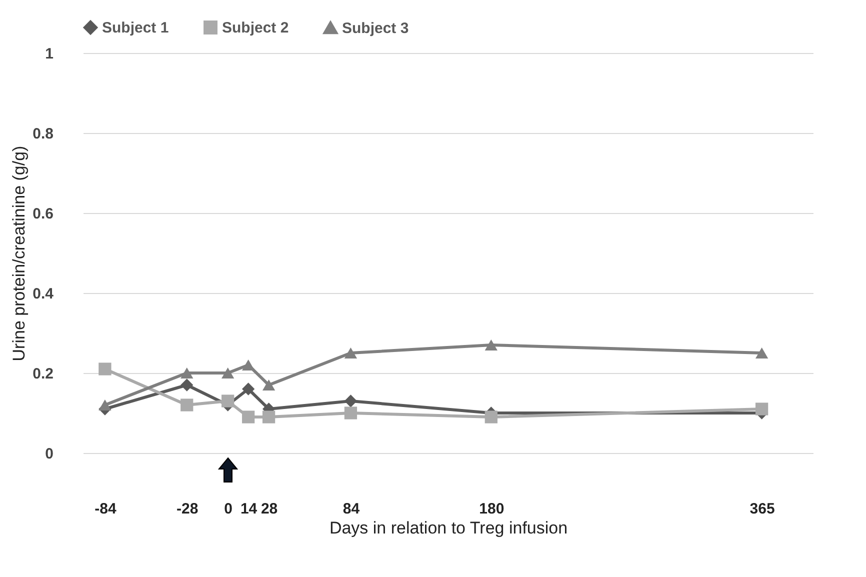 The image size is (866, 577). I want to click on y-tick-label: 0.4, so click(43, 294).